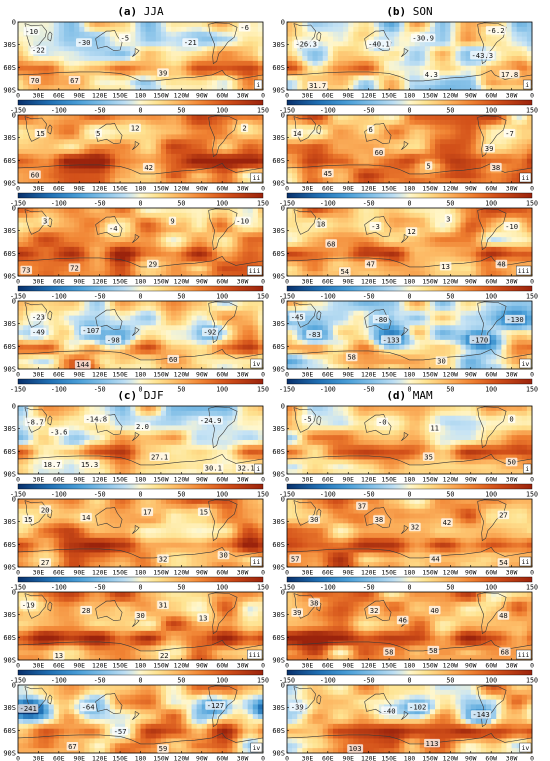 The image size is (550, 761). I want to click on panel-index: i, so click(258, 85).